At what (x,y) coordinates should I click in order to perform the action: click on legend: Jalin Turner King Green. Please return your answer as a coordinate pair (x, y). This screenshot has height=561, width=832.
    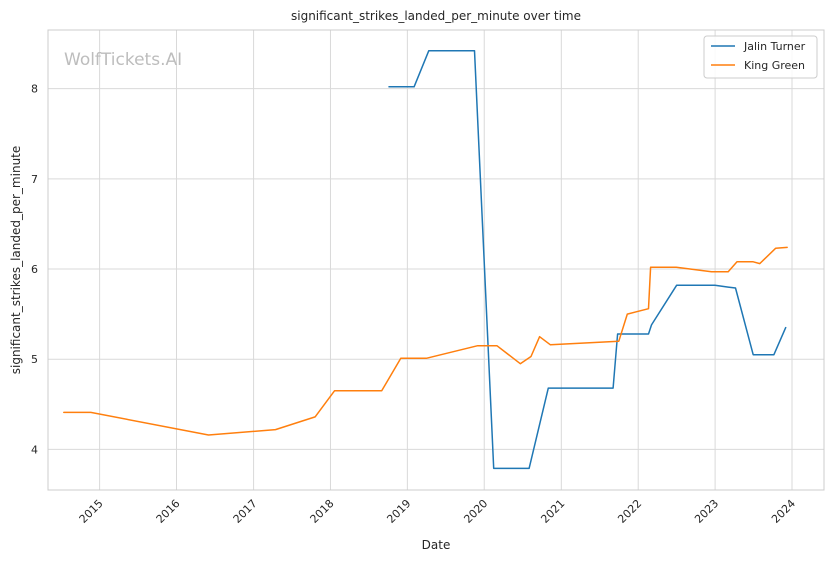
    Looking at the image, I should click on (760, 57).